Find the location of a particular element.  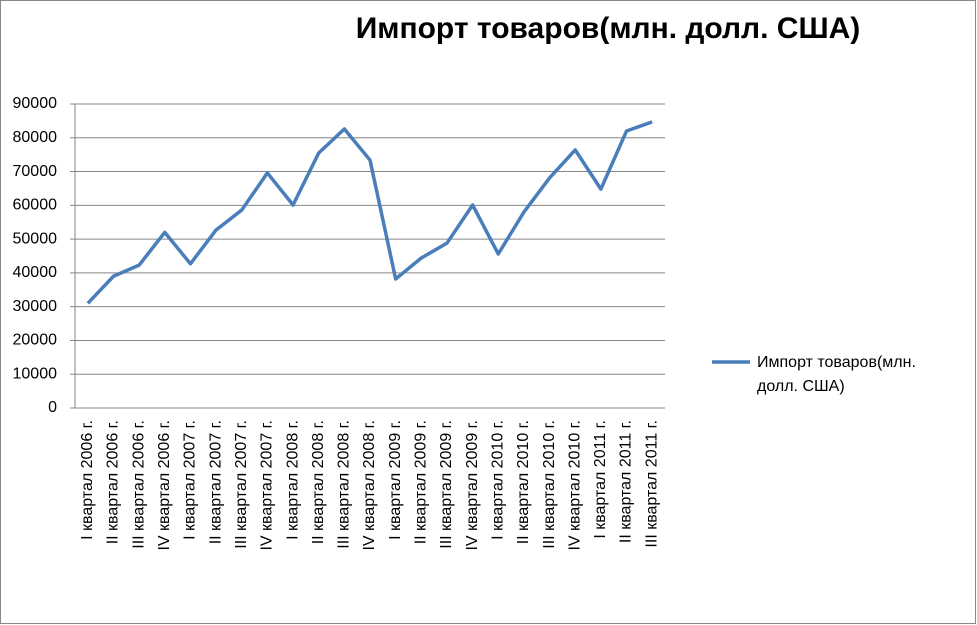

x-tick-label: III квартал 2011 г. is located at coordinates (651, 484).